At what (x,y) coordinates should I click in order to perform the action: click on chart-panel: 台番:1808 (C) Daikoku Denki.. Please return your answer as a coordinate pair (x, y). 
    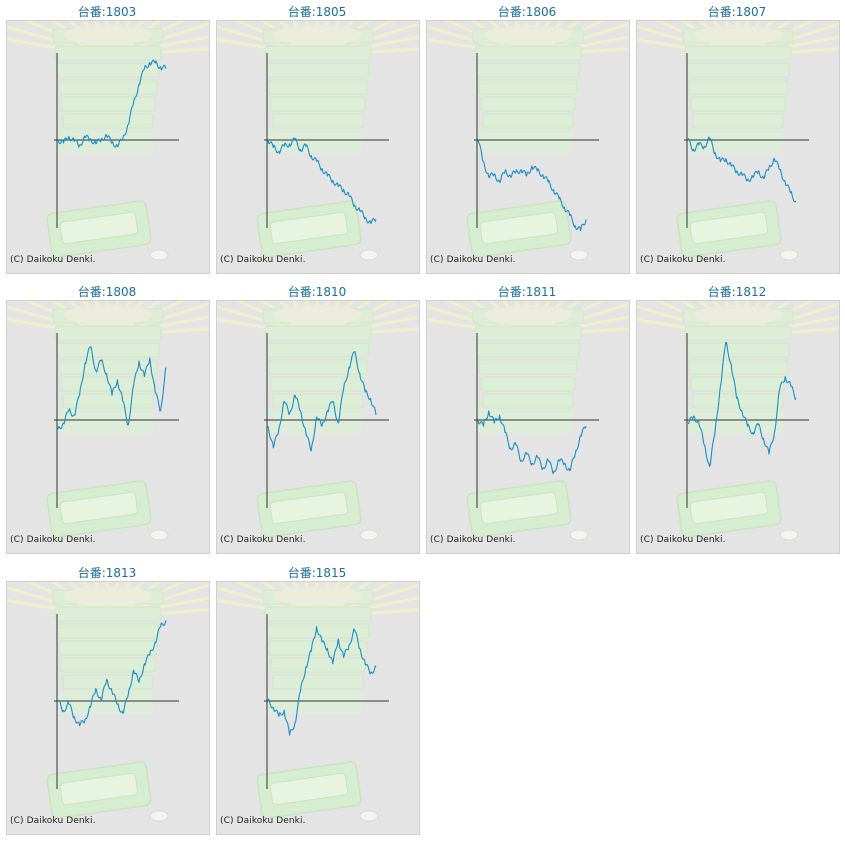
    Looking at the image, I should click on (107, 417).